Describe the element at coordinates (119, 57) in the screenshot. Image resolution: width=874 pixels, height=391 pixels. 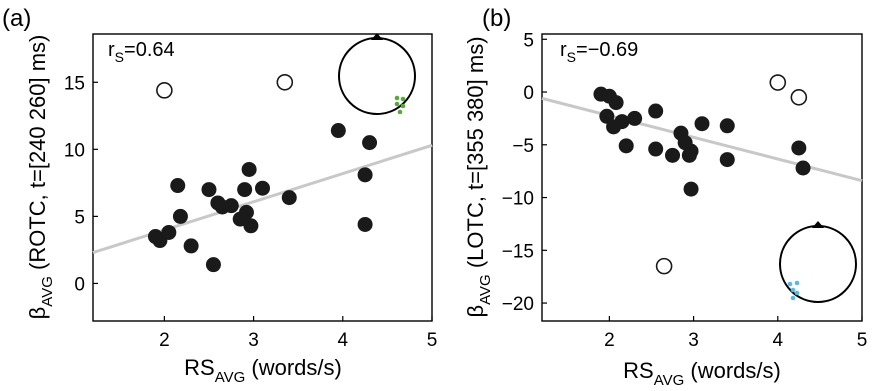
I see `panel-a-corr-subscript: S` at that location.